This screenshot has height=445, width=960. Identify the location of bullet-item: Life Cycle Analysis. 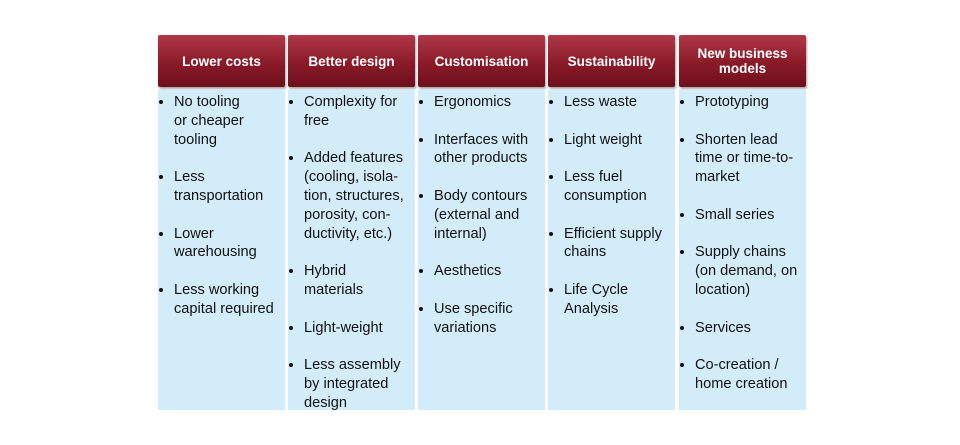
(618, 300).